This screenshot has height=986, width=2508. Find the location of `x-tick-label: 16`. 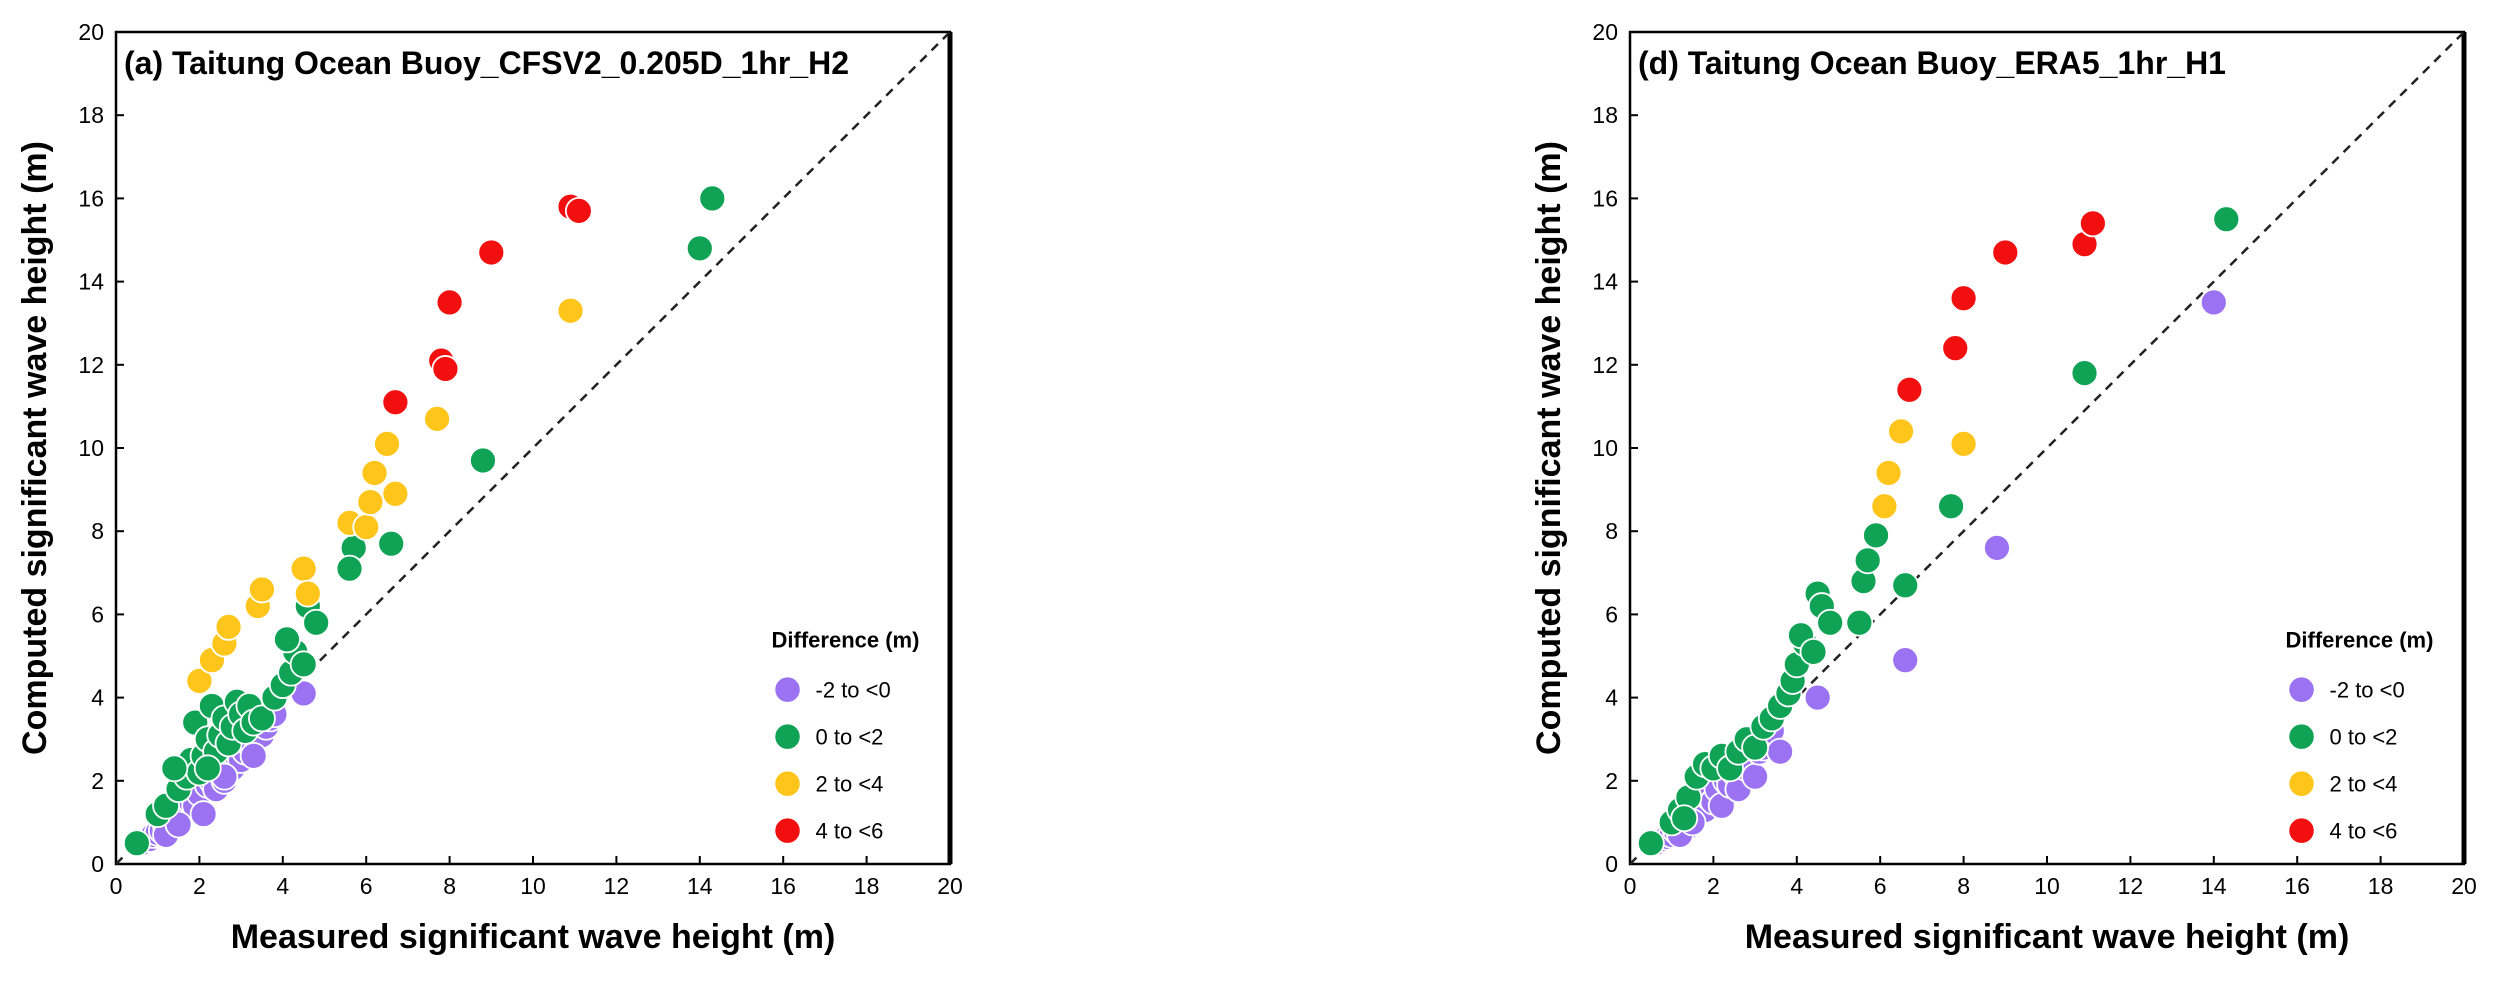

x-tick-label: 16 is located at coordinates (783, 886).